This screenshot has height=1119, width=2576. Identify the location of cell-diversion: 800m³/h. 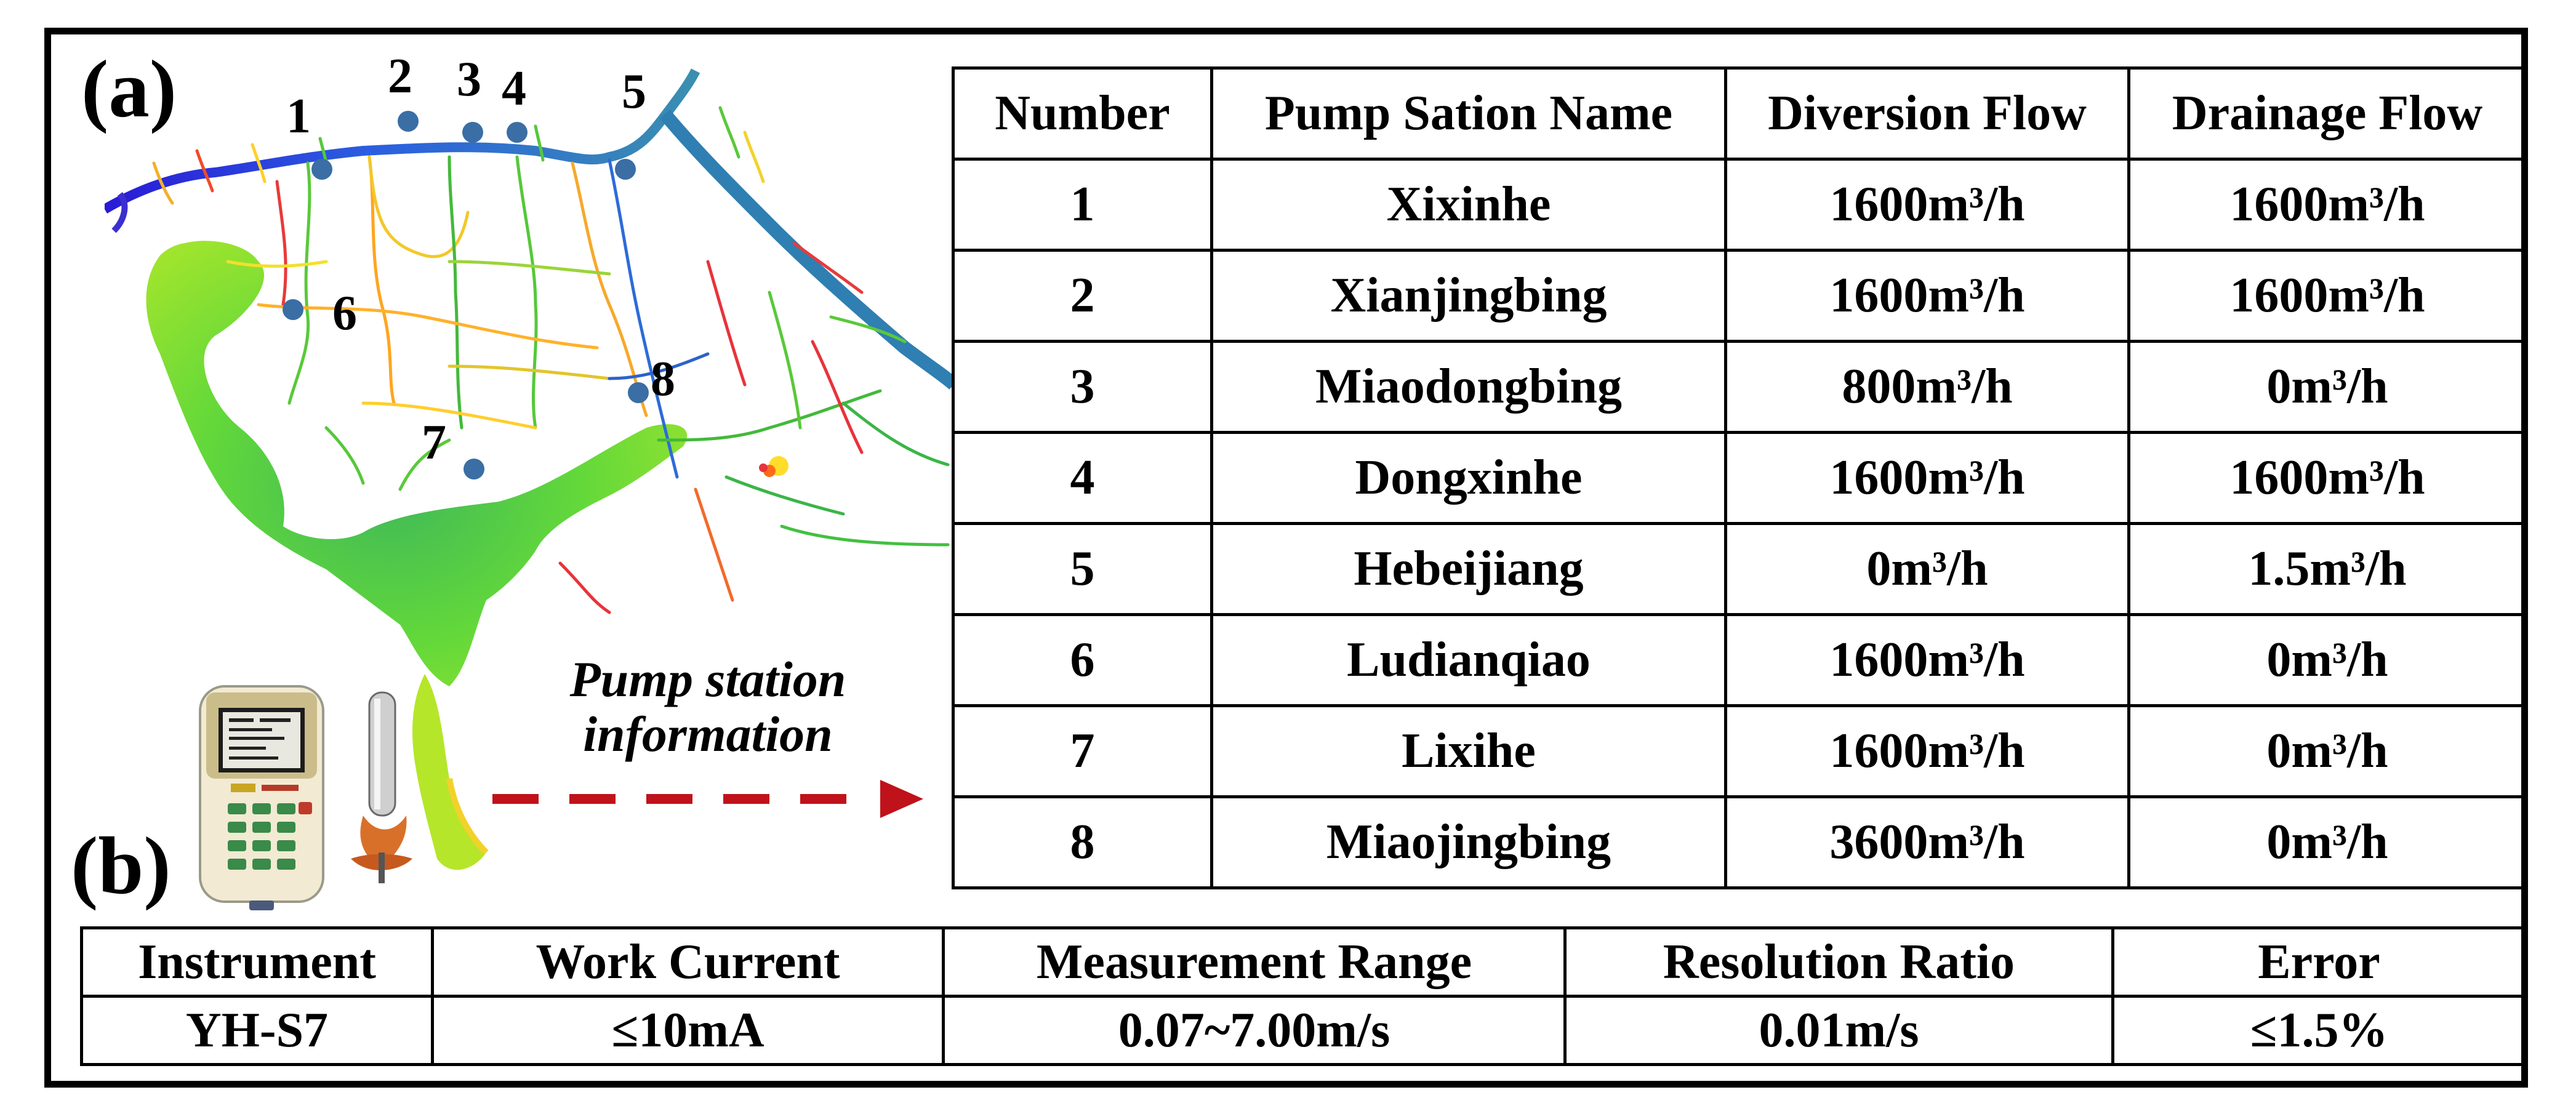
(1927, 387).